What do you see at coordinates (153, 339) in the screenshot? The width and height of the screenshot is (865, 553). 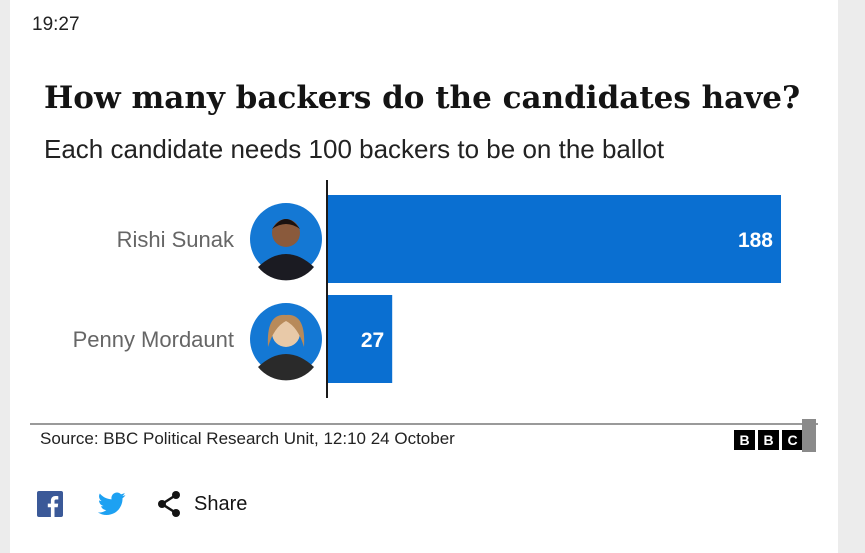 I see `category-label: Penny Mordaunt` at bounding box center [153, 339].